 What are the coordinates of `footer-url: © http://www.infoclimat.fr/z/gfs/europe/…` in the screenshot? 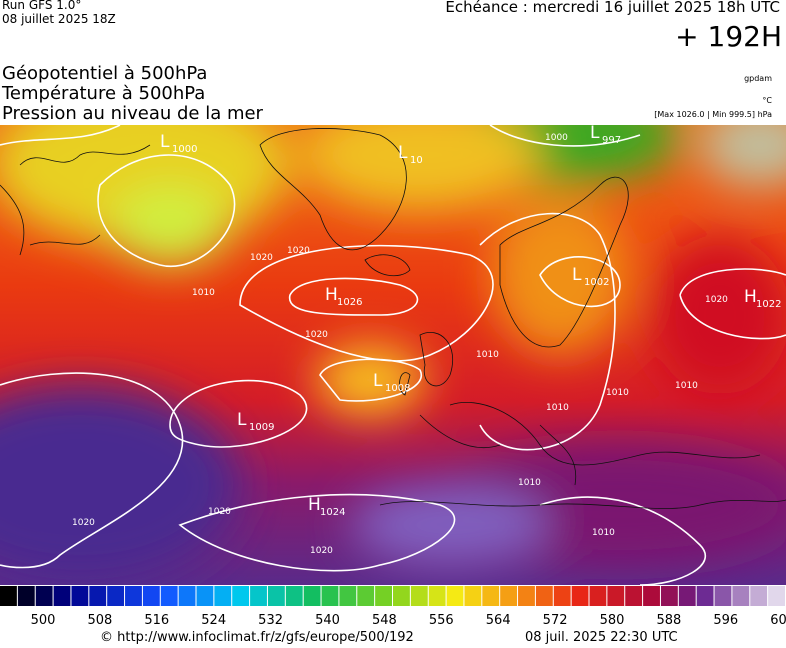 It's located at (257, 637).